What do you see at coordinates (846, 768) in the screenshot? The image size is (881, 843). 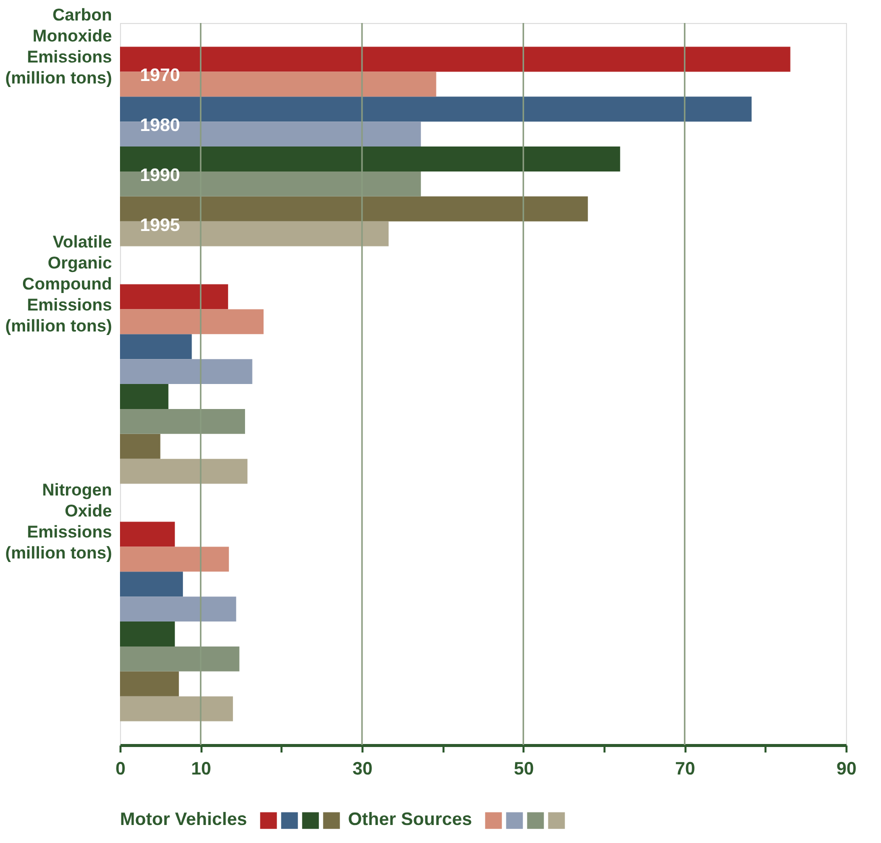 I see `x-tick-label: 90` at bounding box center [846, 768].